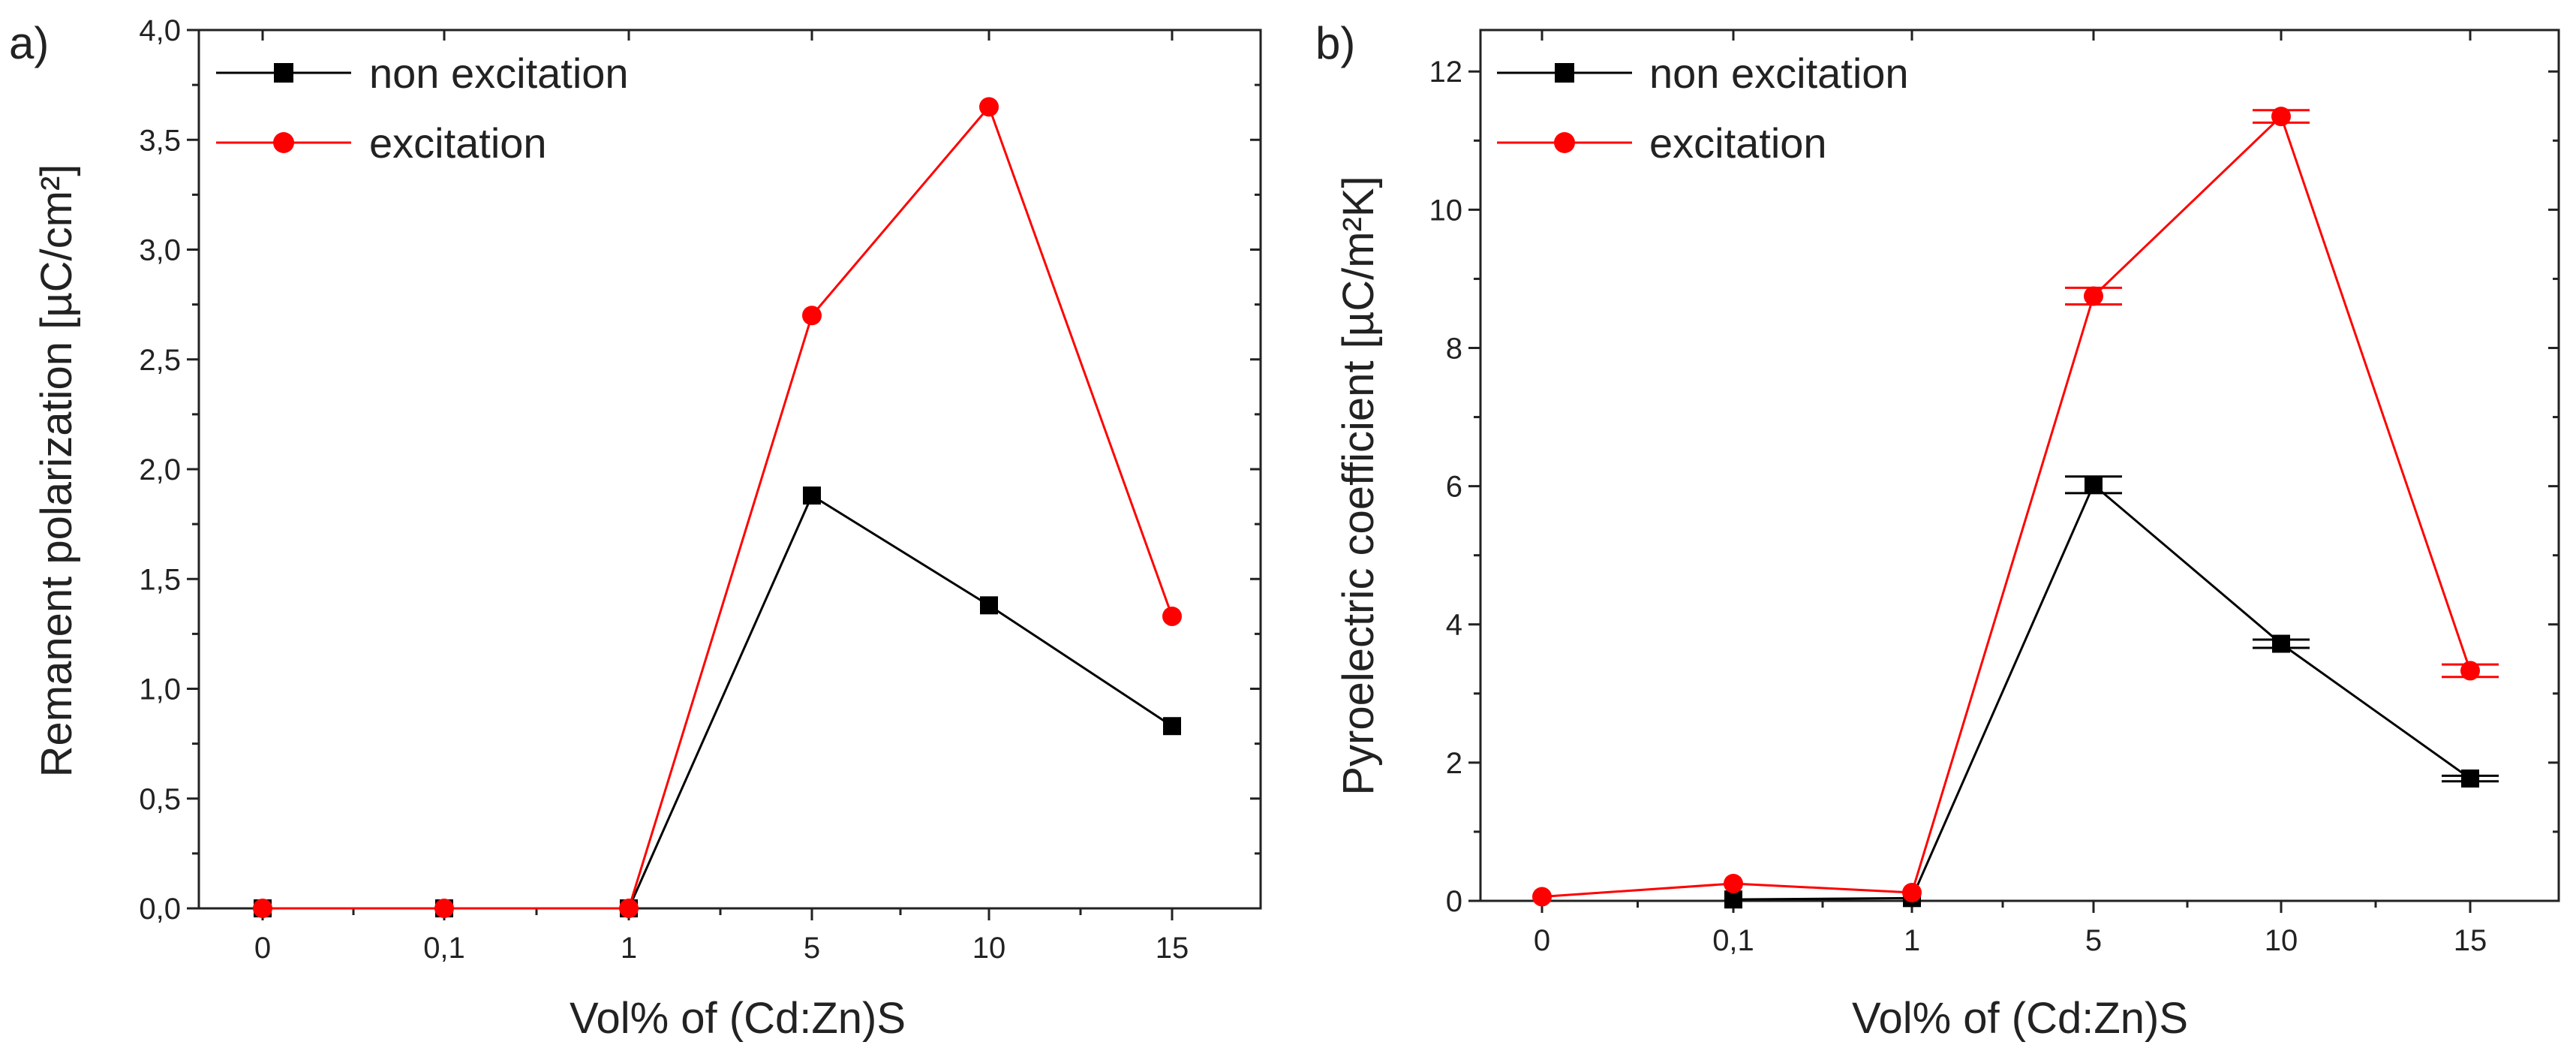  What do you see at coordinates (160, 250) in the screenshot?
I see `panel-a-y-tick-label: 3,0` at bounding box center [160, 250].